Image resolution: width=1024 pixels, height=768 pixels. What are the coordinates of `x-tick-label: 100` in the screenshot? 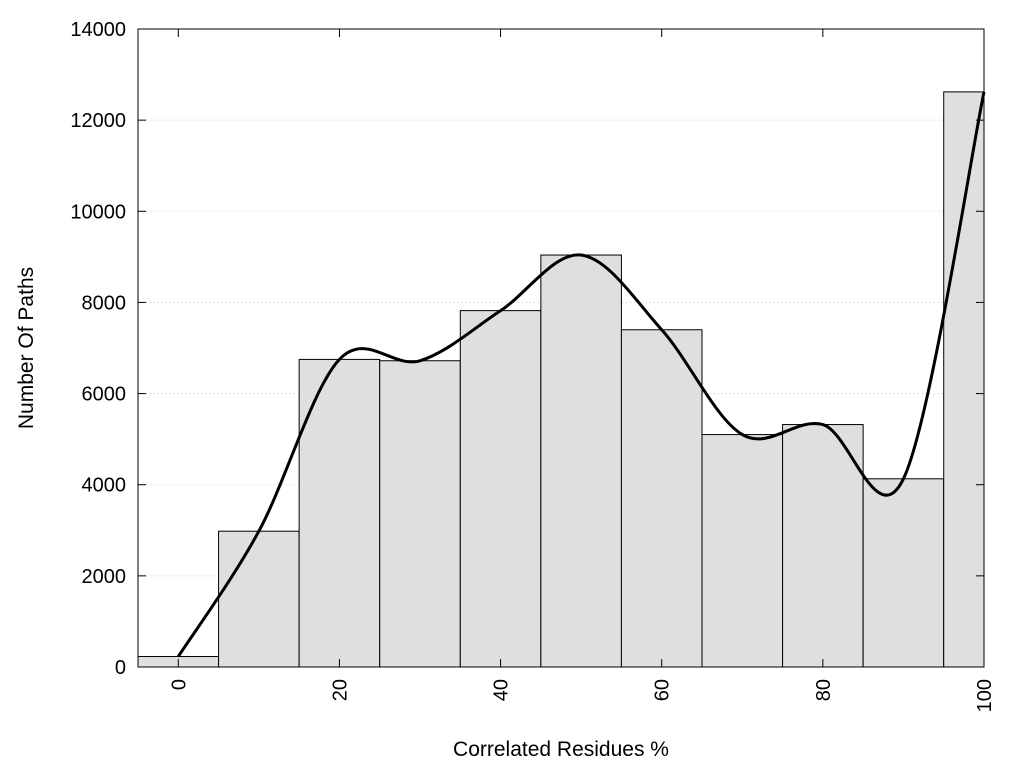 It's located at (985, 695).